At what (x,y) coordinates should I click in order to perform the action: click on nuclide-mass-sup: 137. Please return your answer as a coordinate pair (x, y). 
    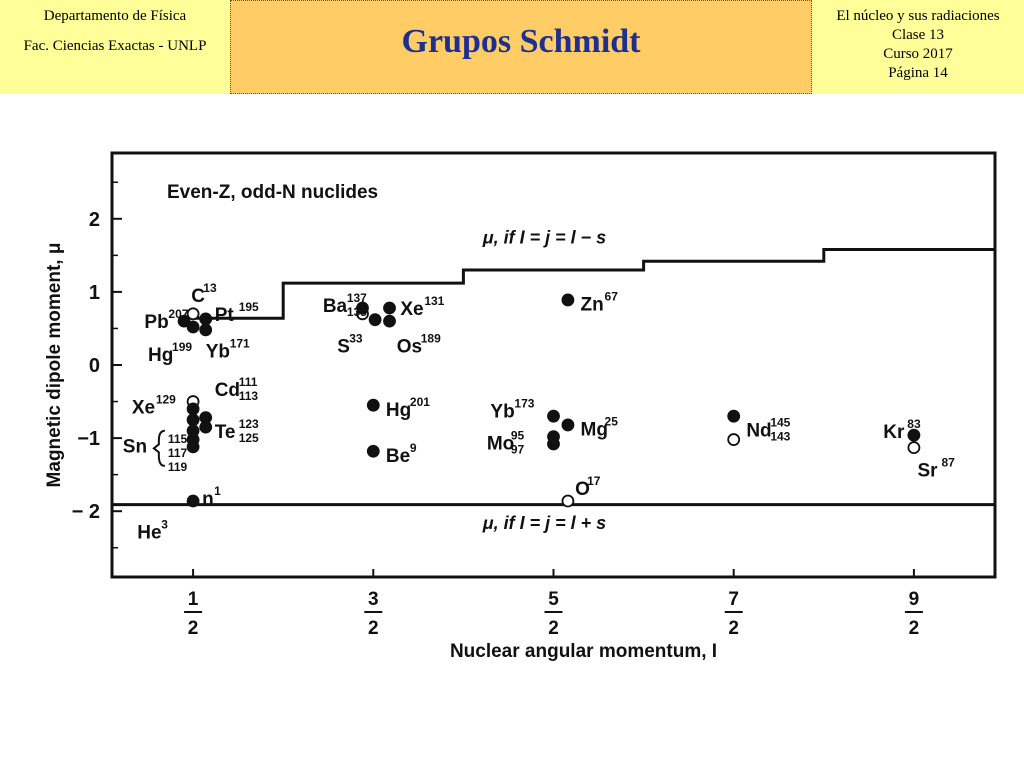
    Looking at the image, I should click on (357, 298).